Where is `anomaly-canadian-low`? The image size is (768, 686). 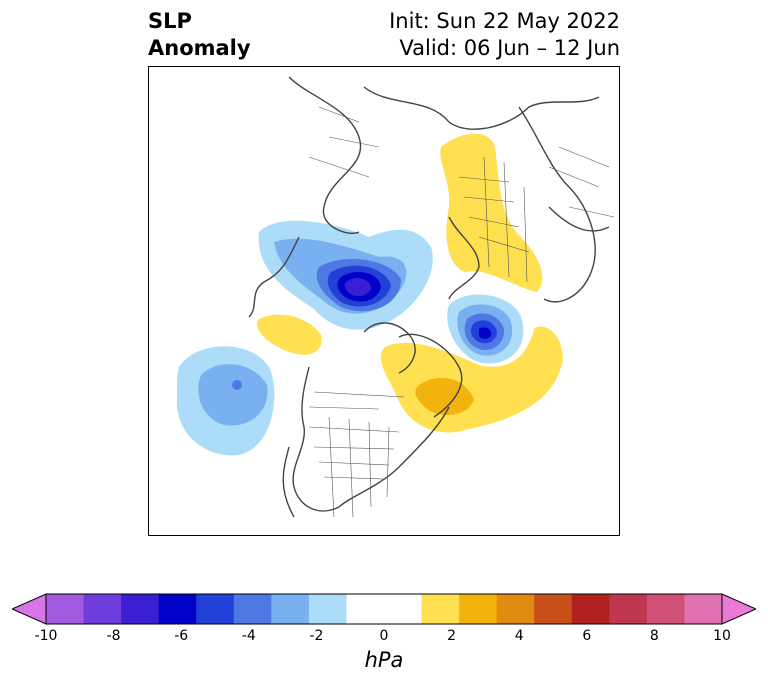 anomaly-canadian-low is located at coordinates (345, 275).